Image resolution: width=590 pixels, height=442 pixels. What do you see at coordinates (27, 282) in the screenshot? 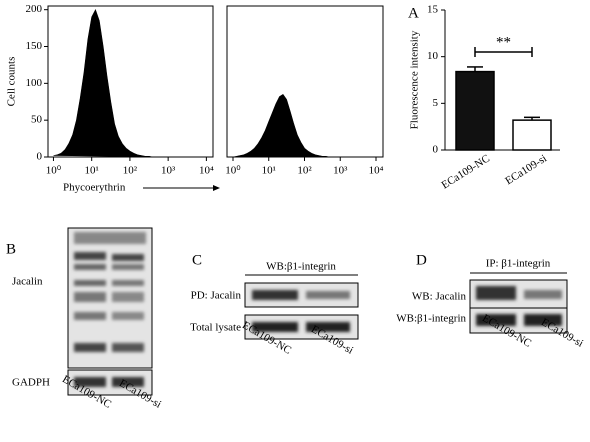
I see `row-label: Jacalin` at bounding box center [27, 282].